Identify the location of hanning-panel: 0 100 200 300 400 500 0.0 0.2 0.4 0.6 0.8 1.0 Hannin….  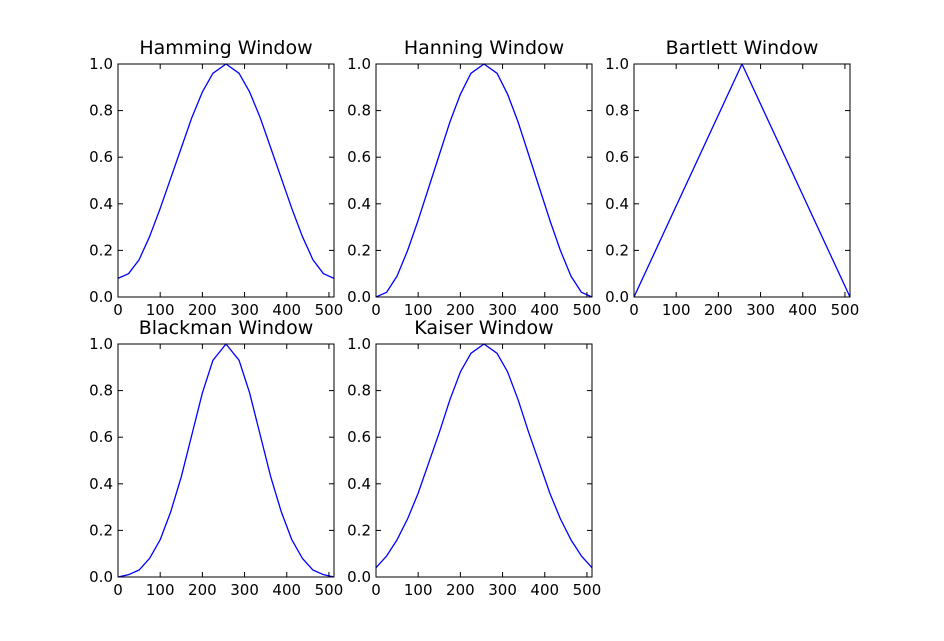
(474, 178).